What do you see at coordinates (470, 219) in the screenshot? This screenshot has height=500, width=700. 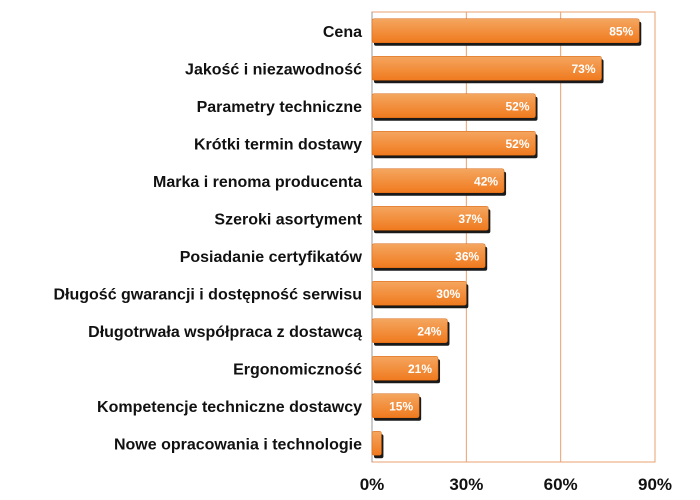 I see `data-label: 37%` at bounding box center [470, 219].